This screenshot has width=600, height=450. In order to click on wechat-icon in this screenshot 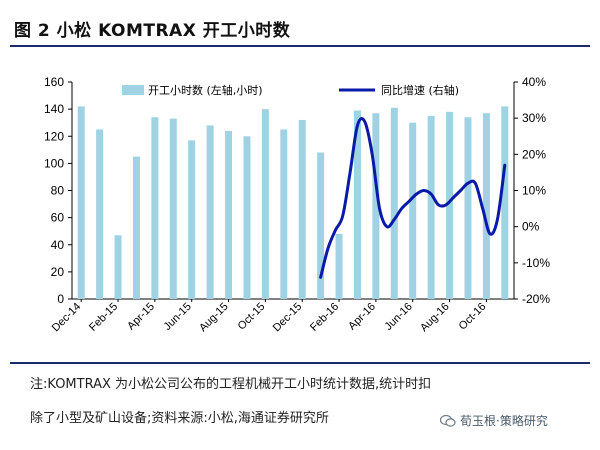, I will do `click(448, 420)`.